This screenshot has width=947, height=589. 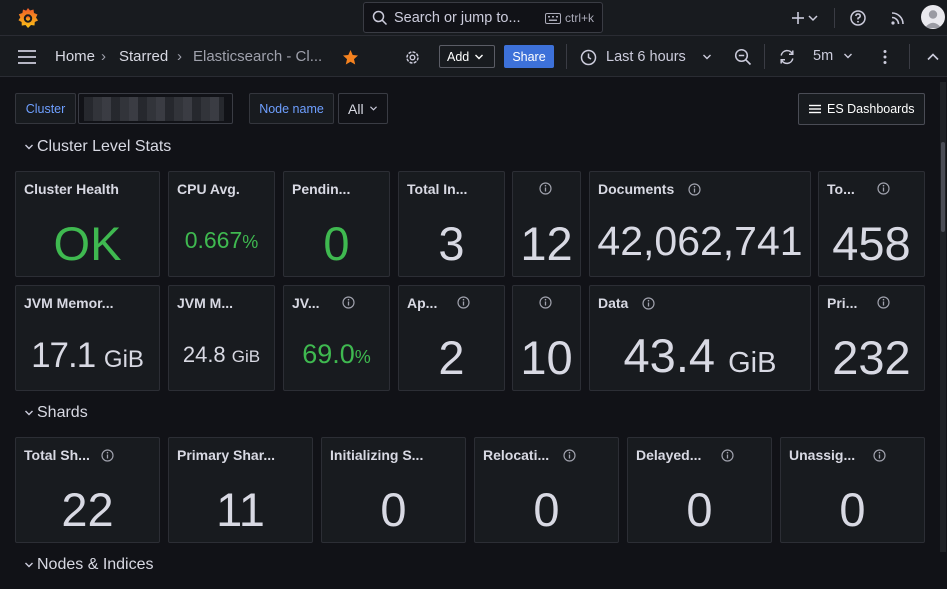 I want to click on panel-untitled-12: 12, so click(x=546, y=224).